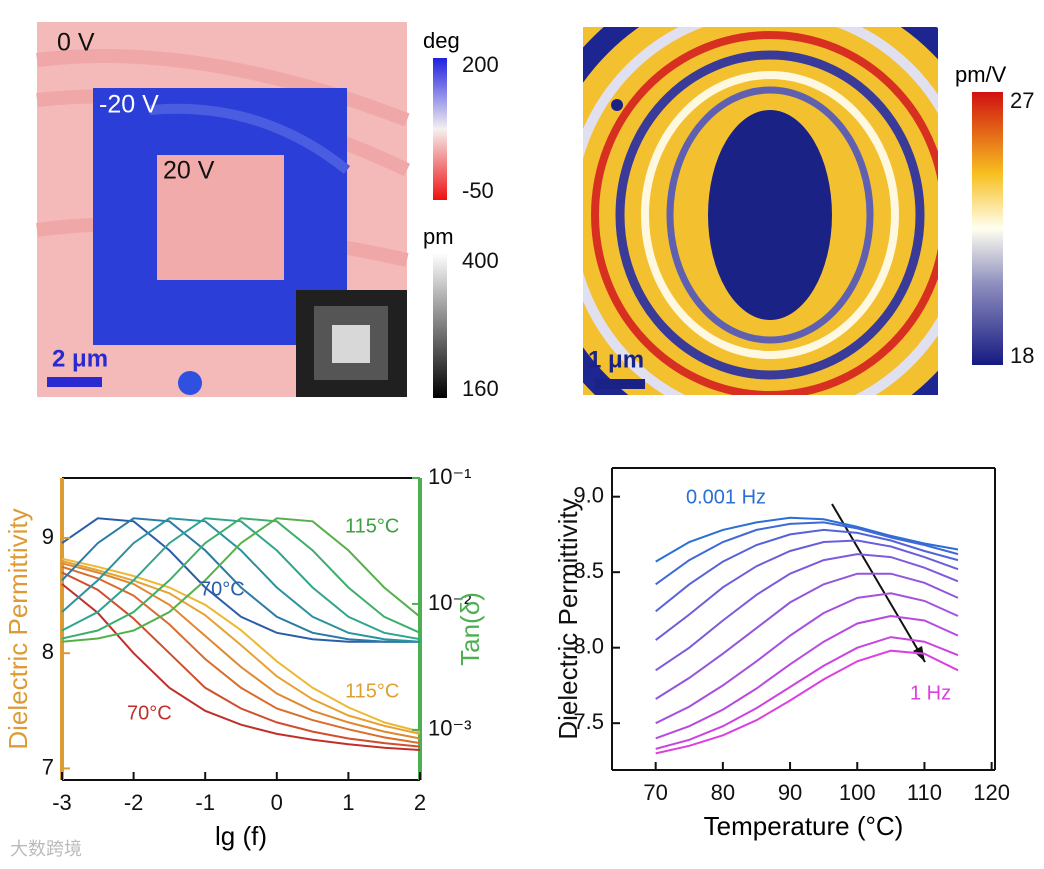 The width and height of the screenshot is (1044, 869). Describe the element at coordinates (205, 802) in the screenshot. I see `x-tick-label: -1` at that location.